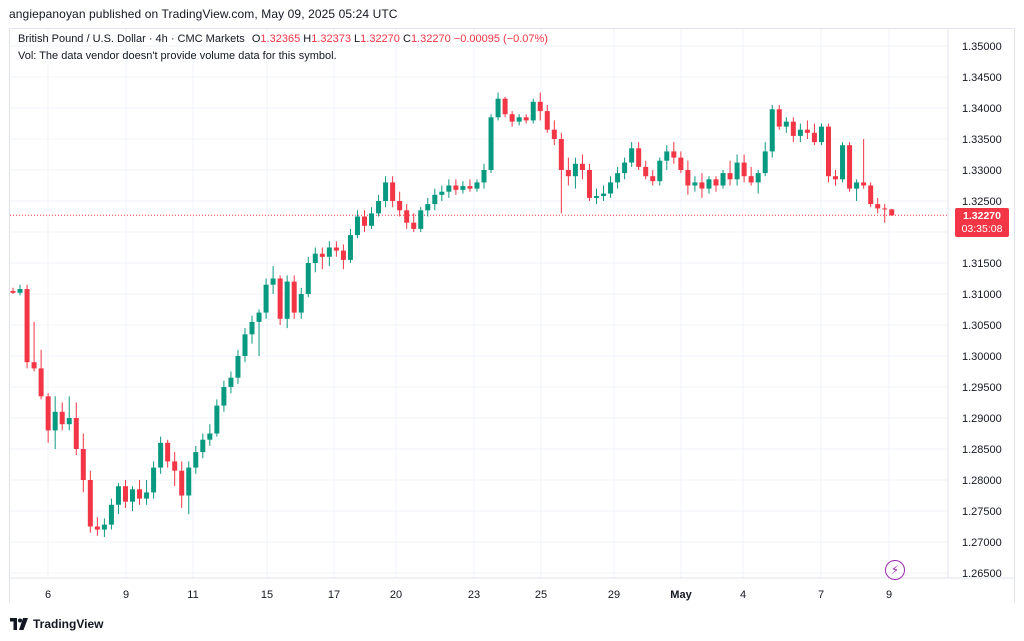 The image size is (1024, 641). What do you see at coordinates (357, 39) in the screenshot?
I see `low-label: L` at bounding box center [357, 39].